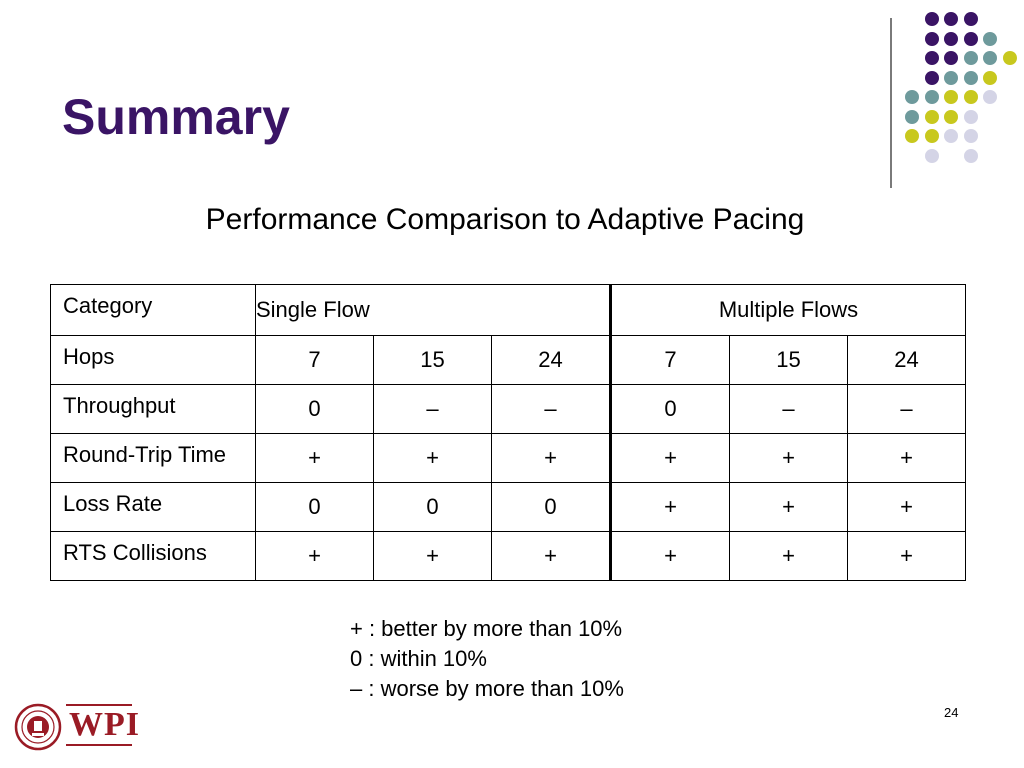  Describe the element at coordinates (153, 310) in the screenshot. I see `header-category: Category` at that location.